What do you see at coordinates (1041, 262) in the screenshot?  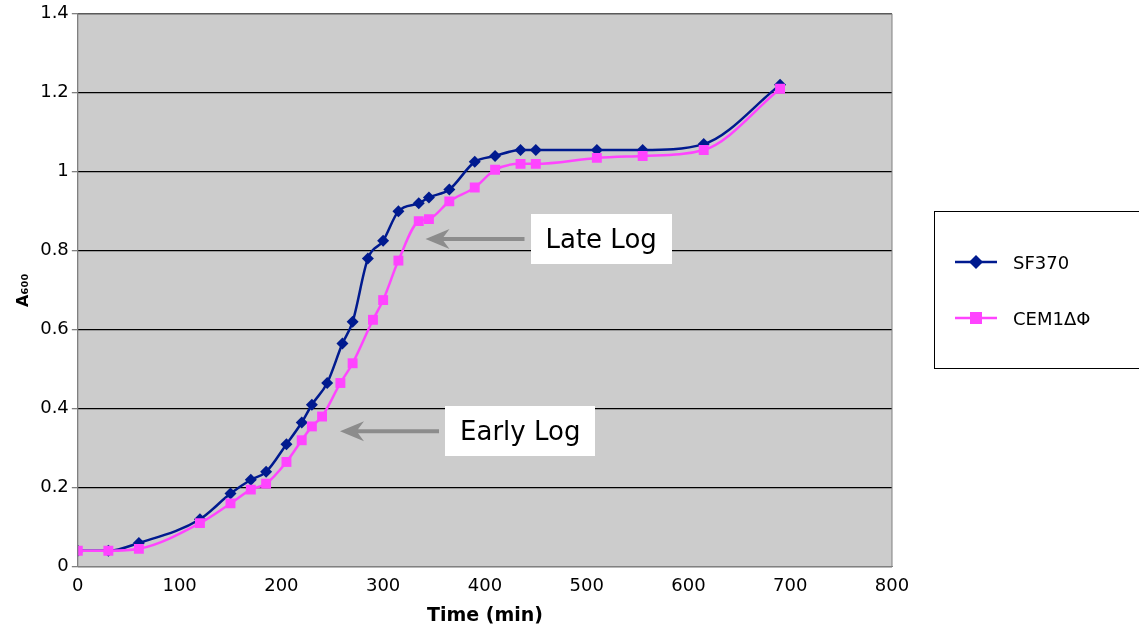 I see `legend-label: SF370` at bounding box center [1041, 262].